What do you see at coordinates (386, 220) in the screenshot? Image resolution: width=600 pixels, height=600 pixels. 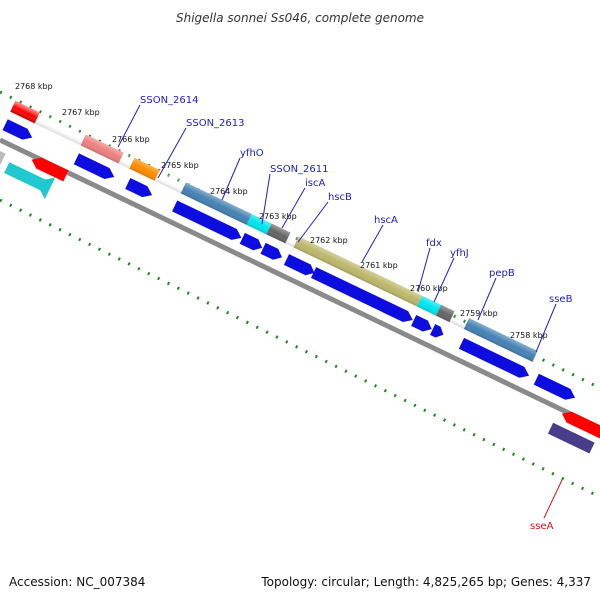 I see `gene-label: hscA` at bounding box center [386, 220].